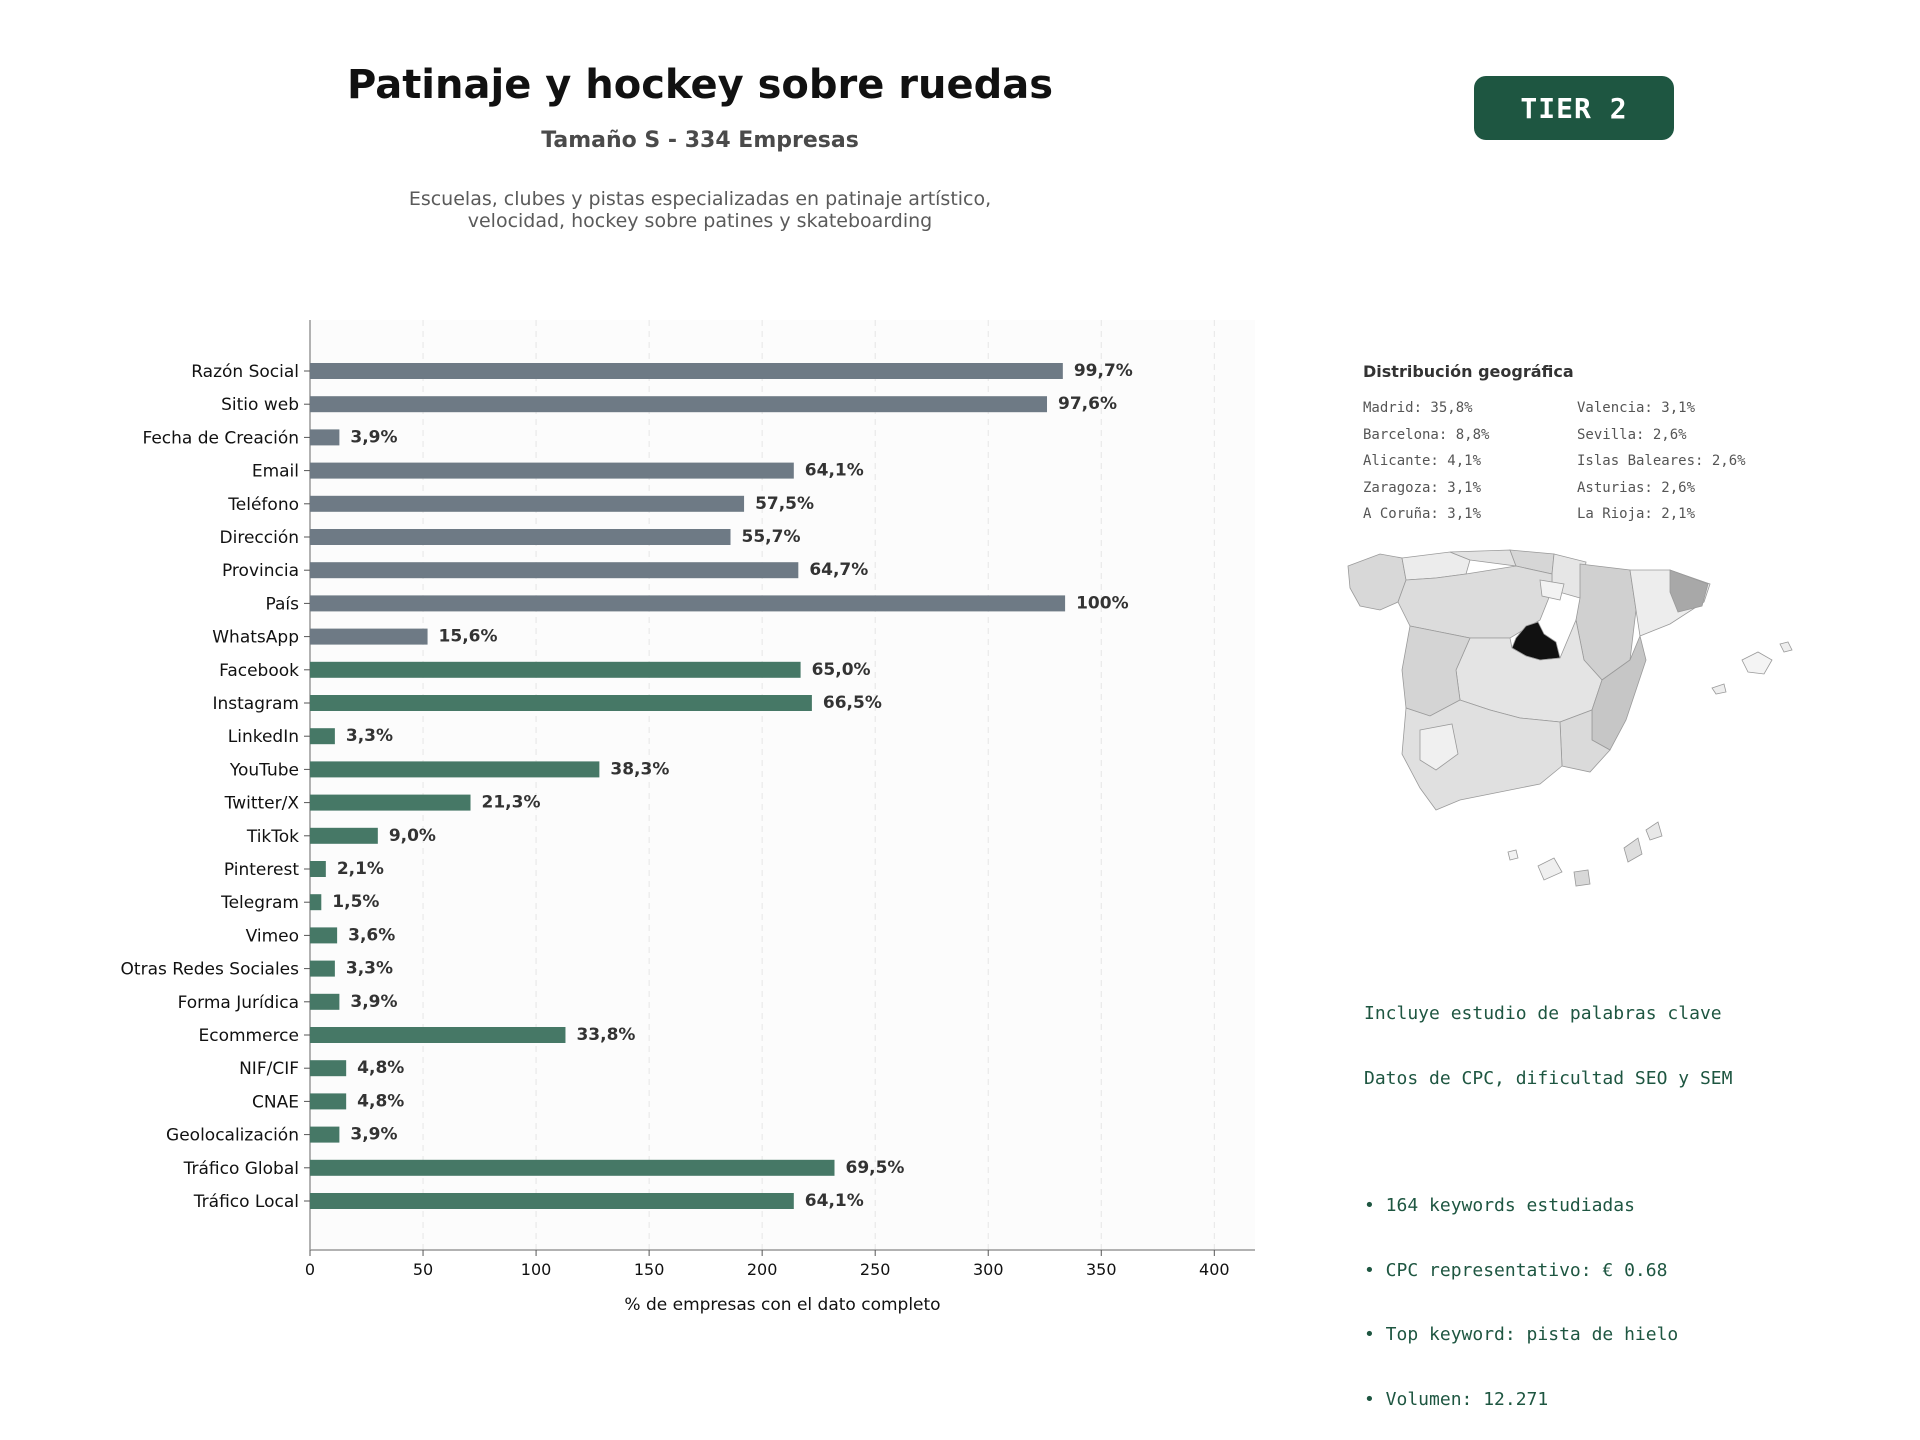 The width and height of the screenshot is (1920, 1440). I want to click on data-label: 21,3%, so click(511, 803).